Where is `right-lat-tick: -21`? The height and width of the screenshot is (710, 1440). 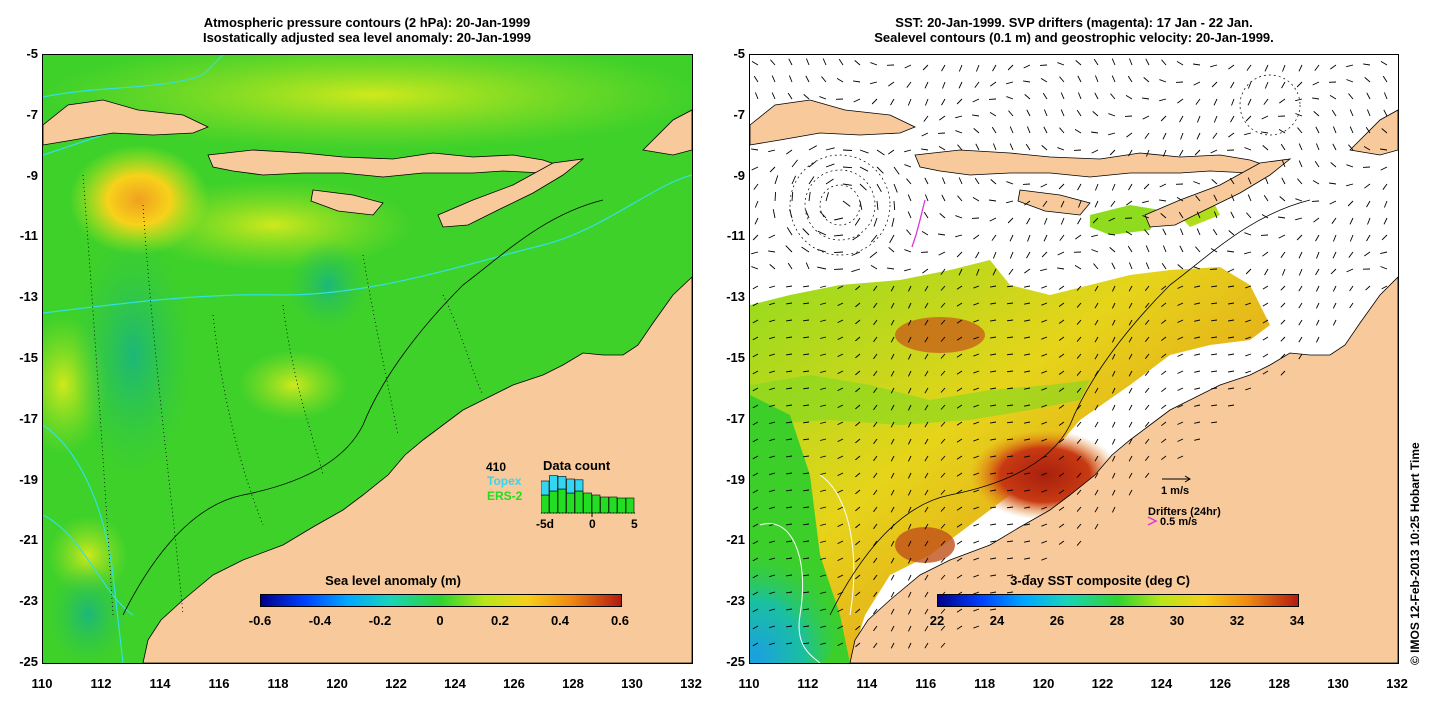 right-lat-tick: -21 is located at coordinates (735, 540).